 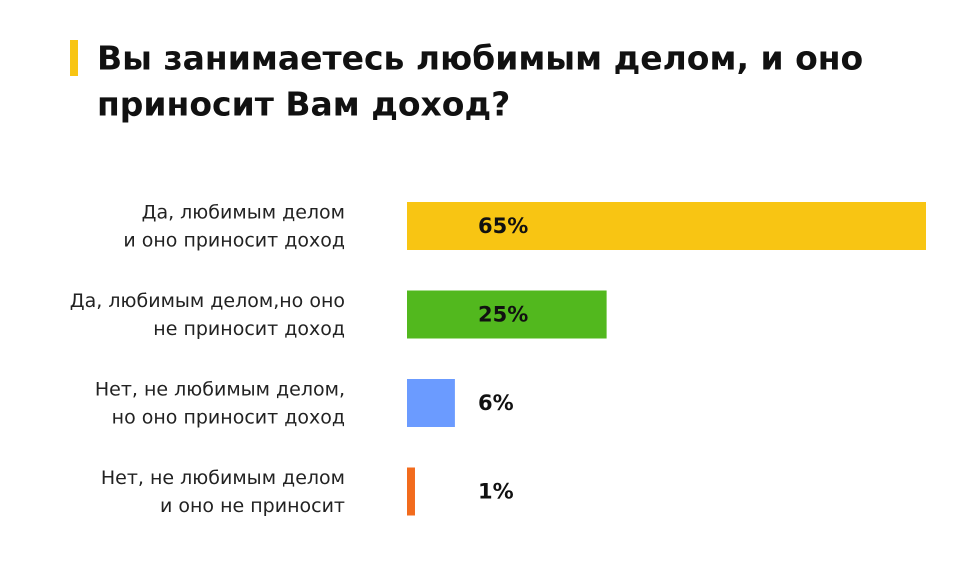 I want to click on title-accent, so click(x=74, y=58).